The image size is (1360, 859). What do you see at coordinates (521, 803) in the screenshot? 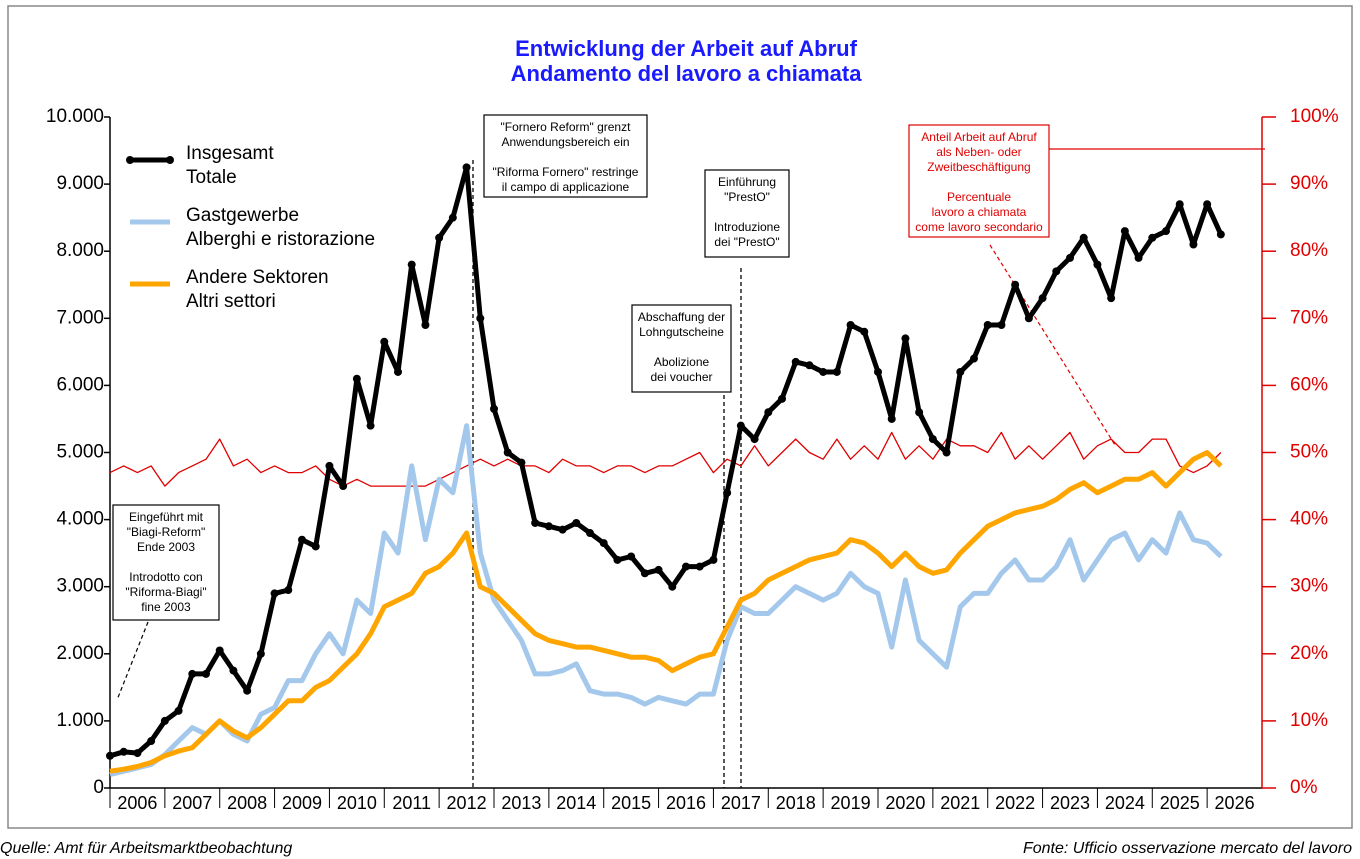
I see `x-tick-label: 2013` at bounding box center [521, 803].